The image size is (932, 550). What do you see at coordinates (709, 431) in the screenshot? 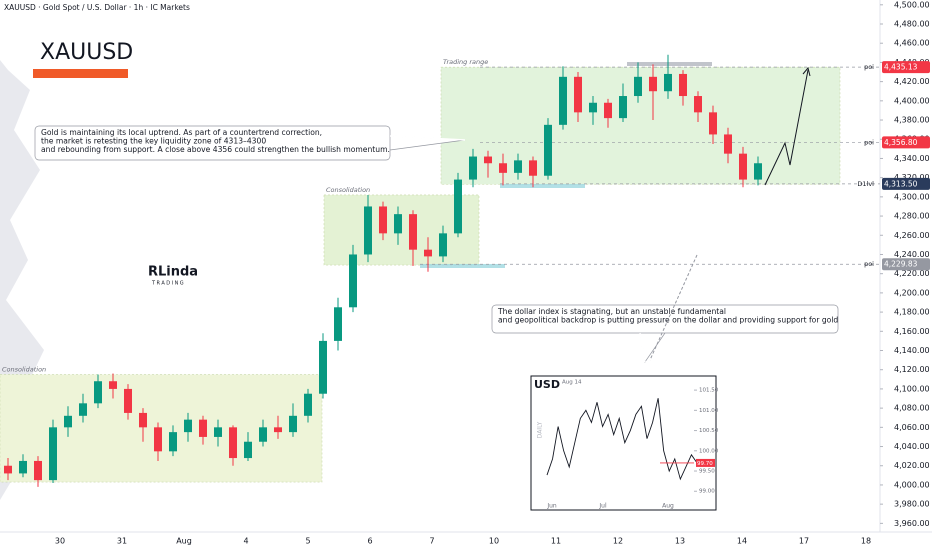
I see `inset-y-tick-label: 100.50` at bounding box center [709, 431].